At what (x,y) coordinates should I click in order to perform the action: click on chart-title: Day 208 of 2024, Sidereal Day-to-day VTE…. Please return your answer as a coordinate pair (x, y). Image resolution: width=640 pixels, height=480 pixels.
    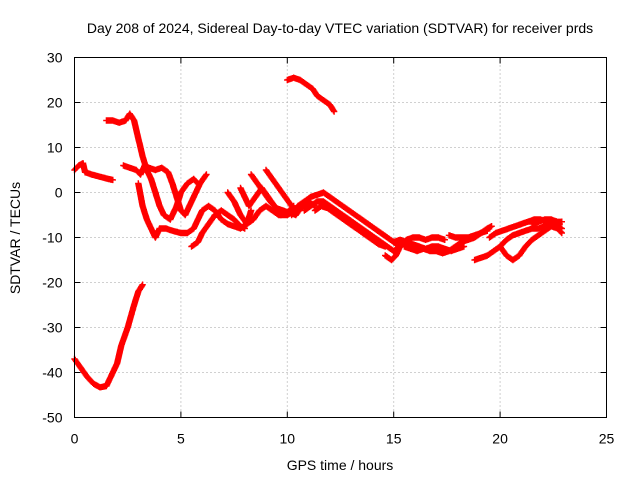
    Looking at the image, I should click on (340, 28).